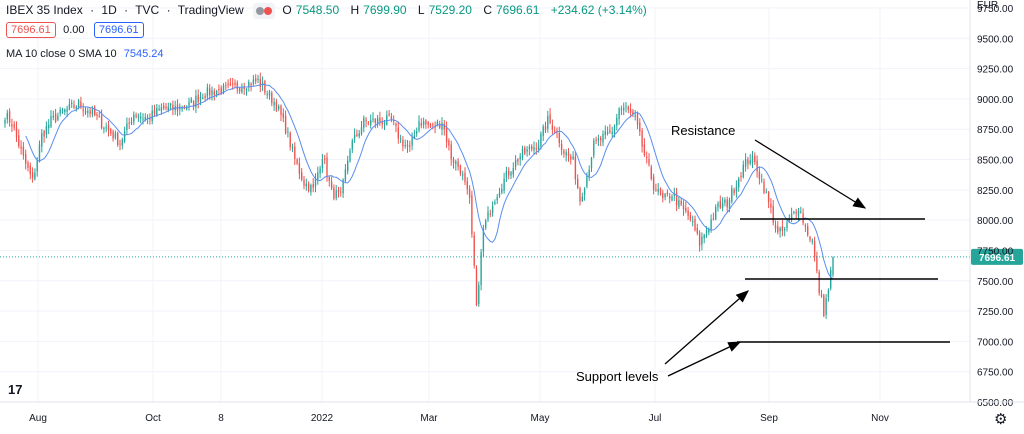 The image size is (1024, 434). Describe the element at coordinates (703, 130) in the screenshot. I see `resistance-label: Resistance` at that location.